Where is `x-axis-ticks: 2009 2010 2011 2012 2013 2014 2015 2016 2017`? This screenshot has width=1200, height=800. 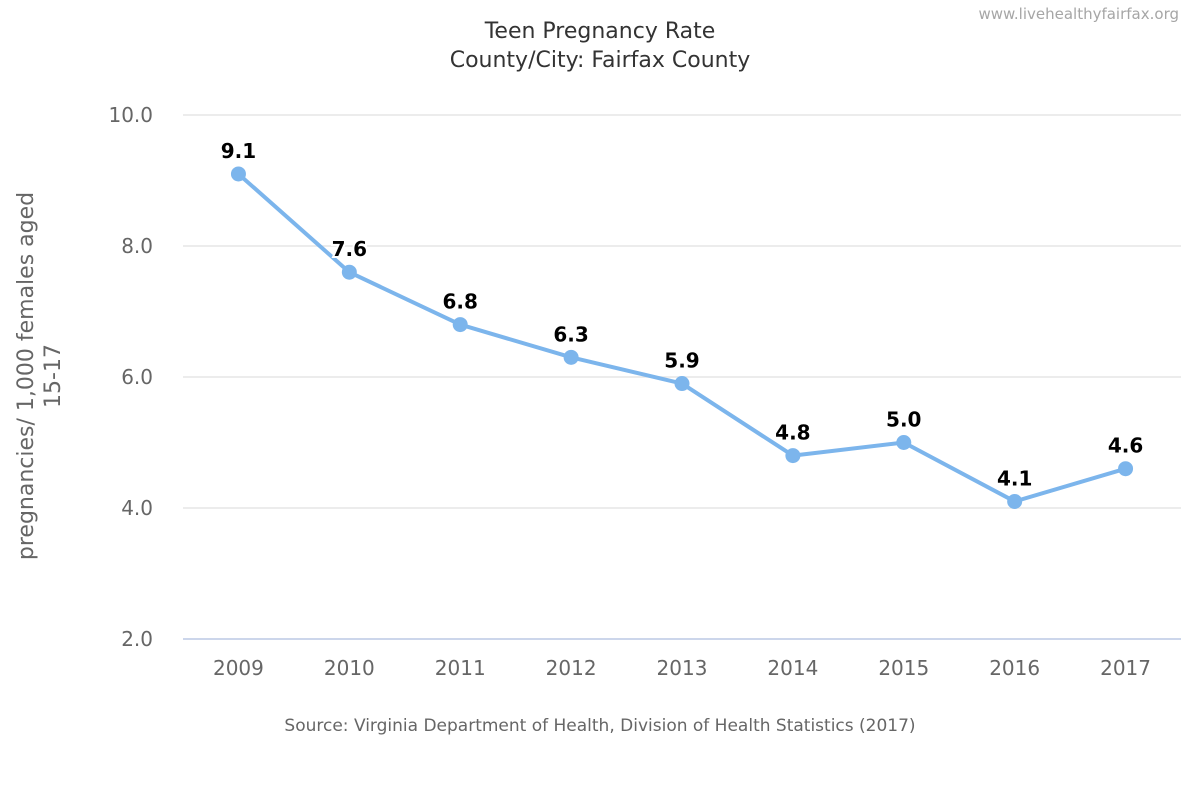 x-axis-ticks: 2009 2010 2011 2012 2013 2014 2015 2016 2017 is located at coordinates (682, 668).